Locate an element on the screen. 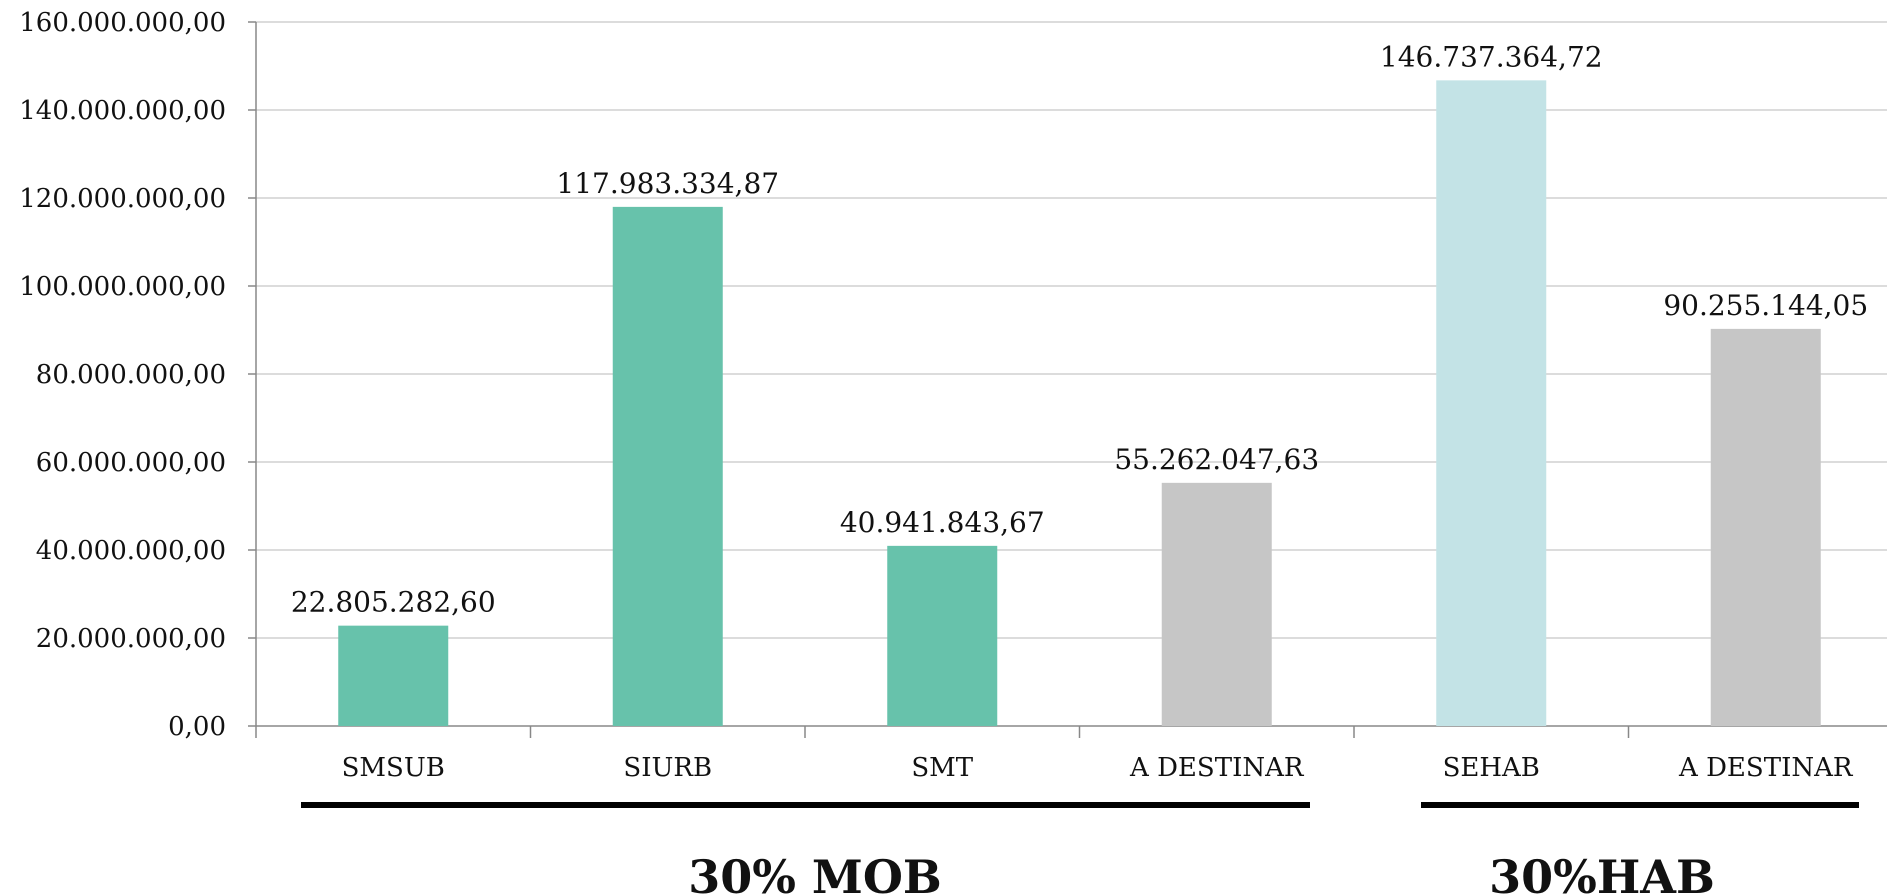 This screenshot has height=895, width=1887. group-label: 30%HAB is located at coordinates (1602, 872).